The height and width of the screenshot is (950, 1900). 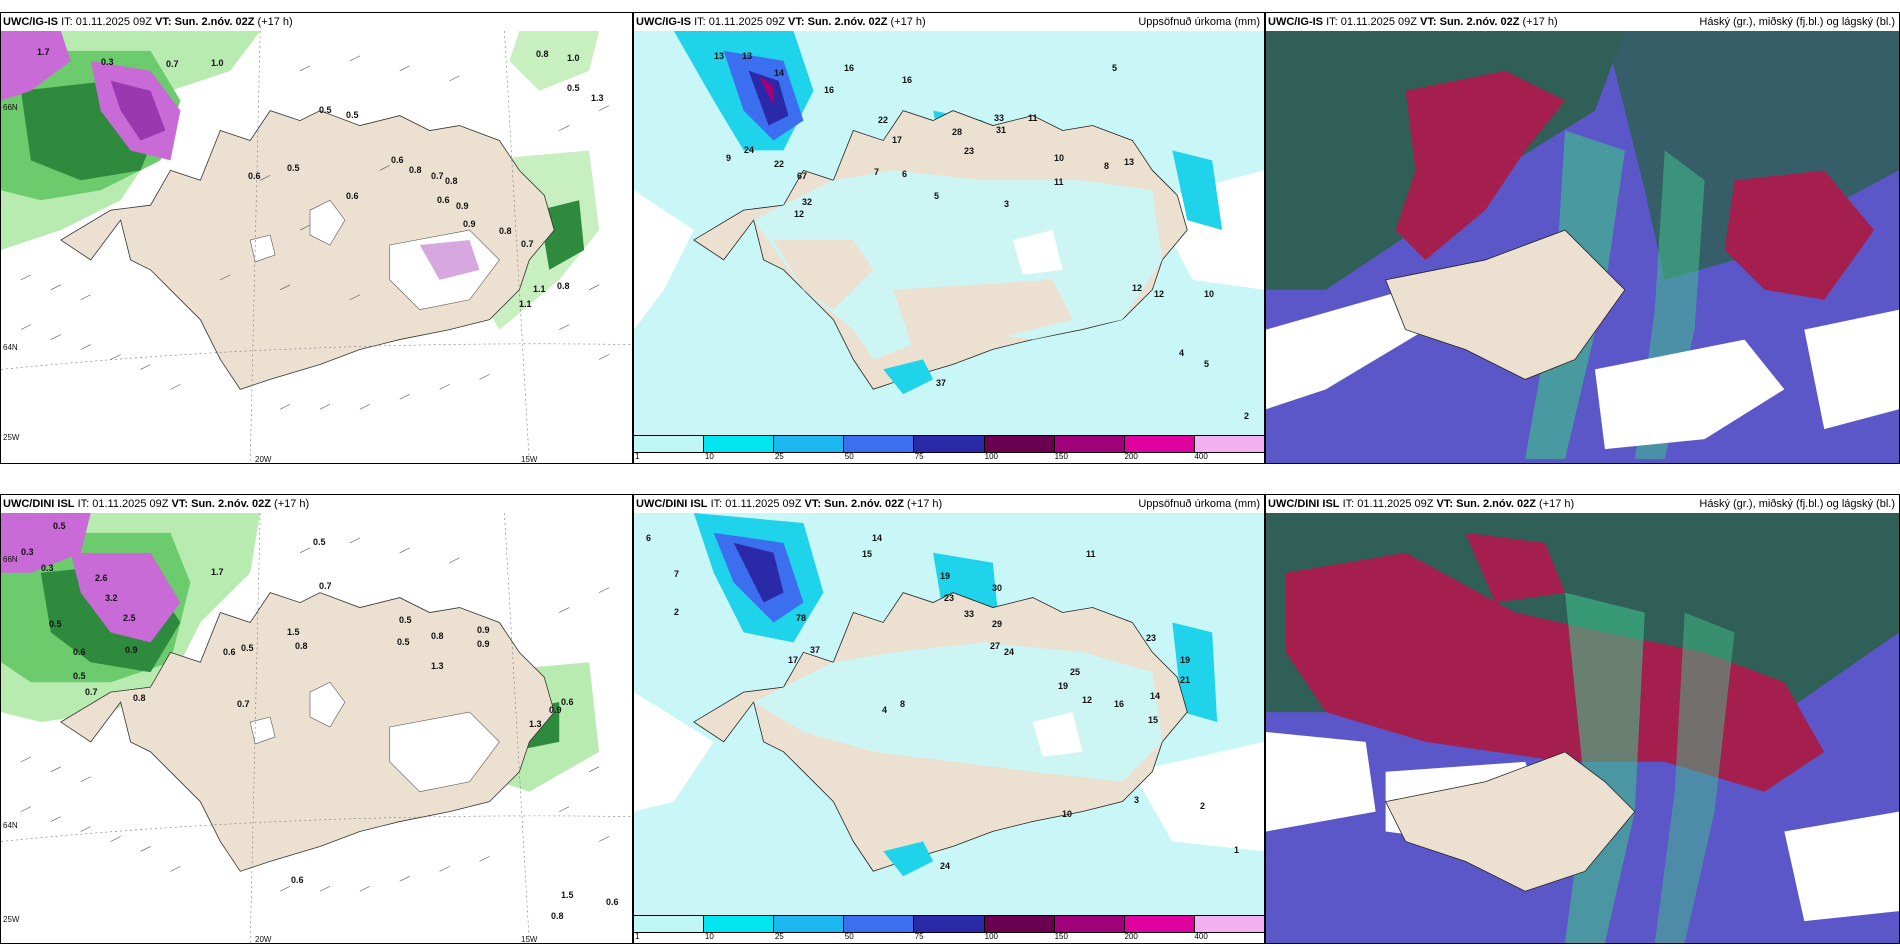 What do you see at coordinates (1091, 554) in the screenshot?
I see `precip-label: 11` at bounding box center [1091, 554].